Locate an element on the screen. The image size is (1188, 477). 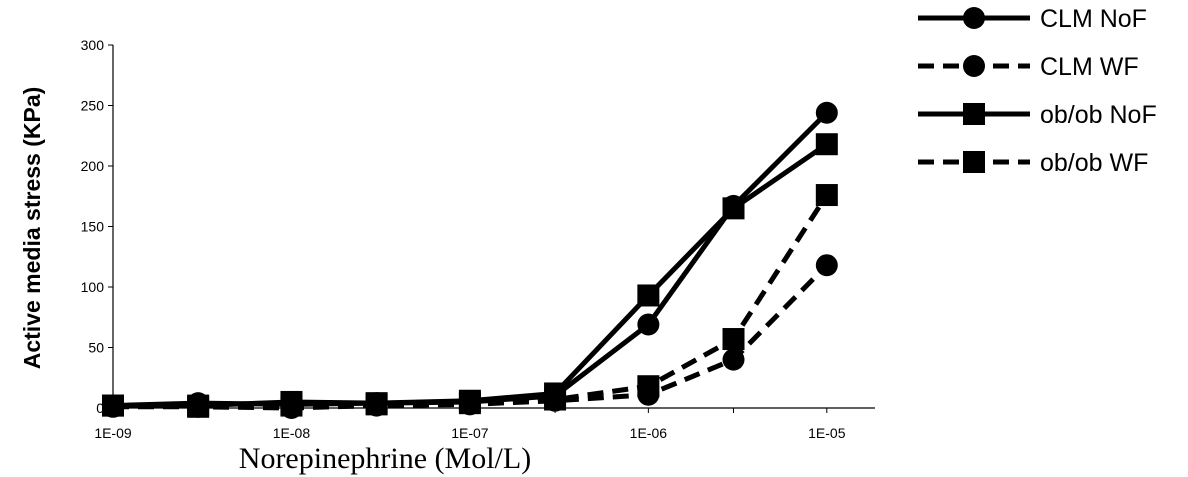
legend-label: CLM WF is located at coordinates (1089, 67).